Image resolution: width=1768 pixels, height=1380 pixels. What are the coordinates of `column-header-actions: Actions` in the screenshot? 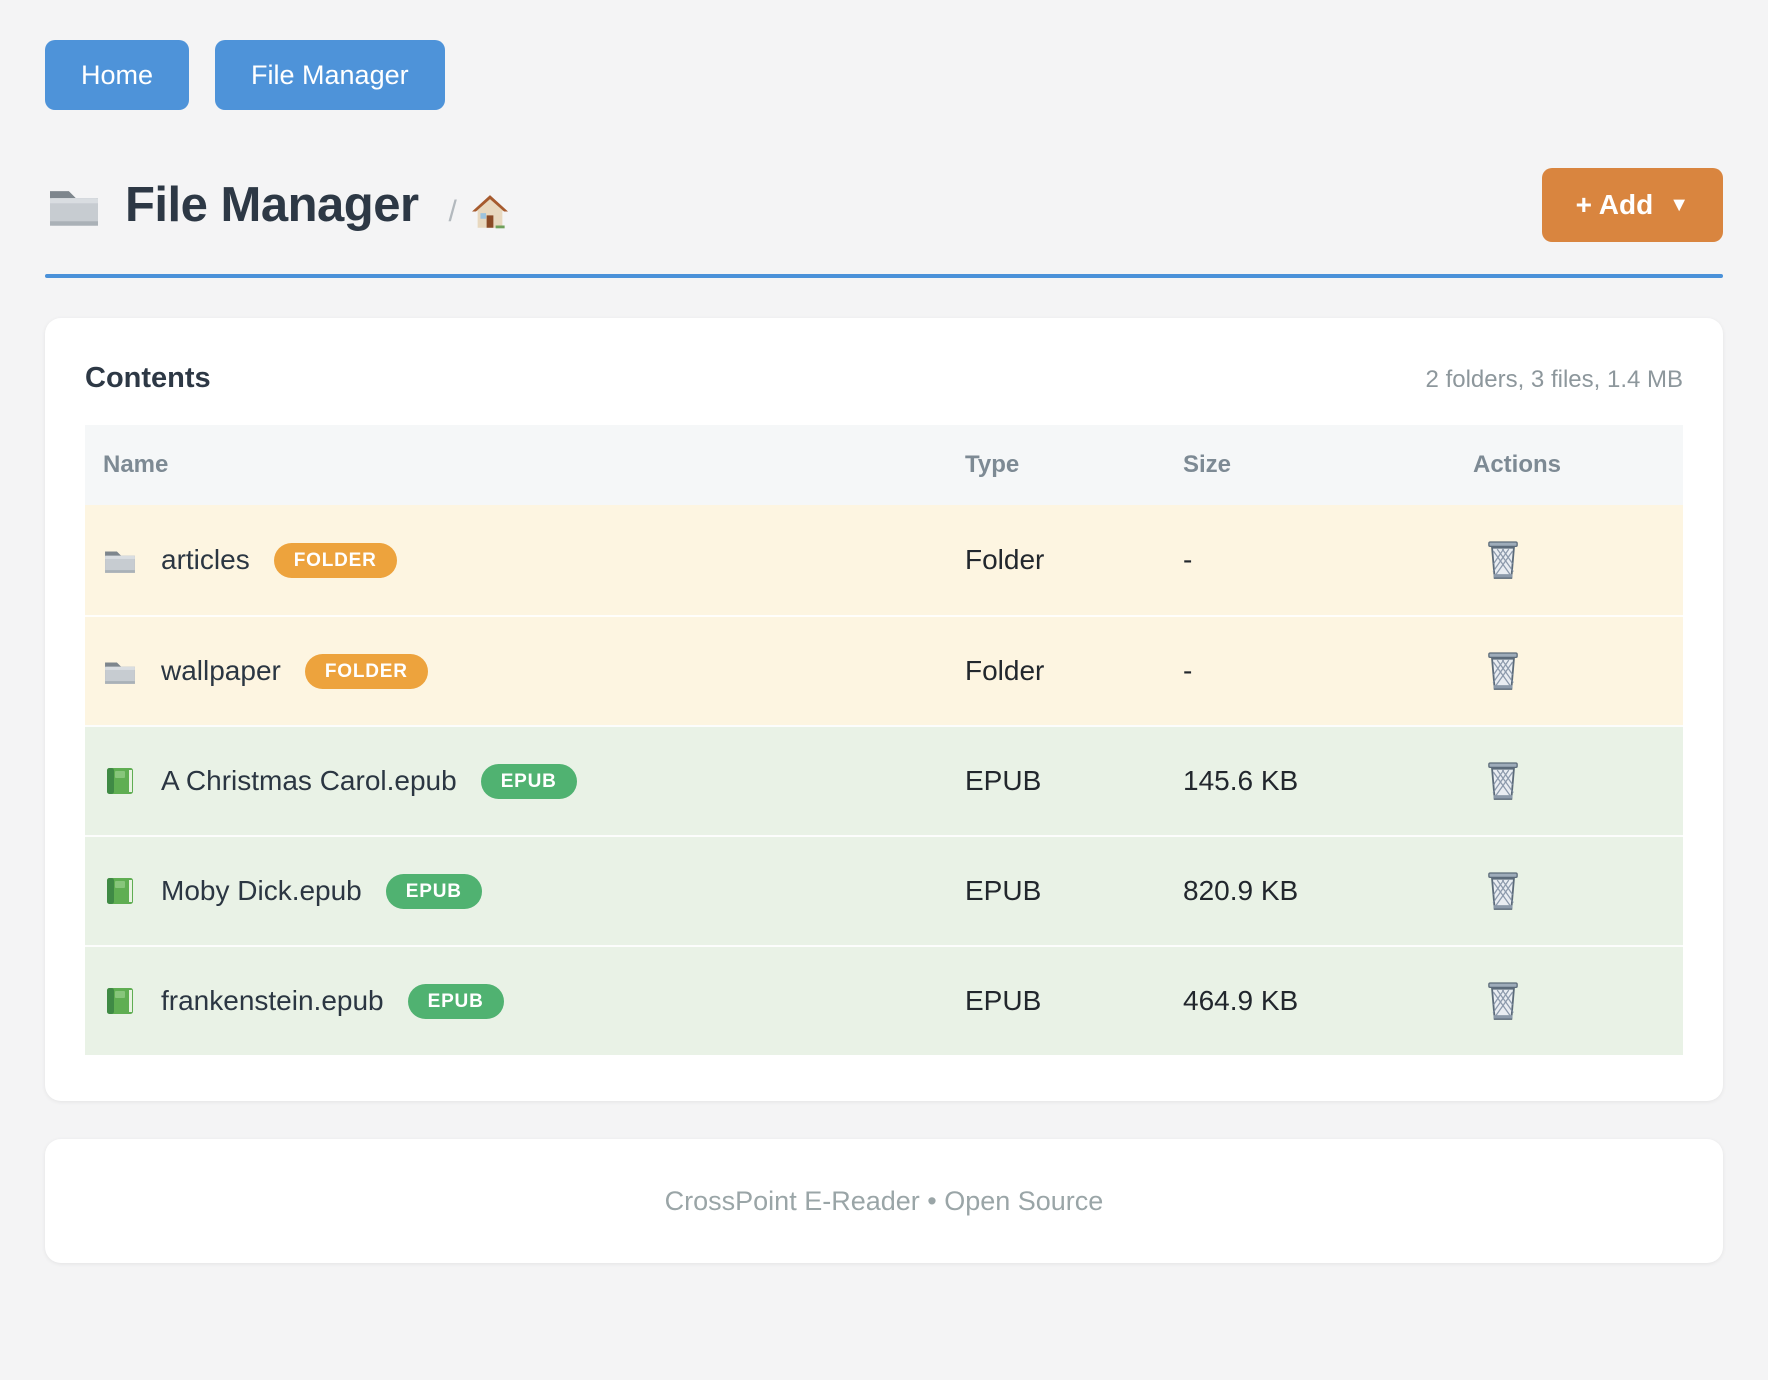 It's located at (1517, 464).